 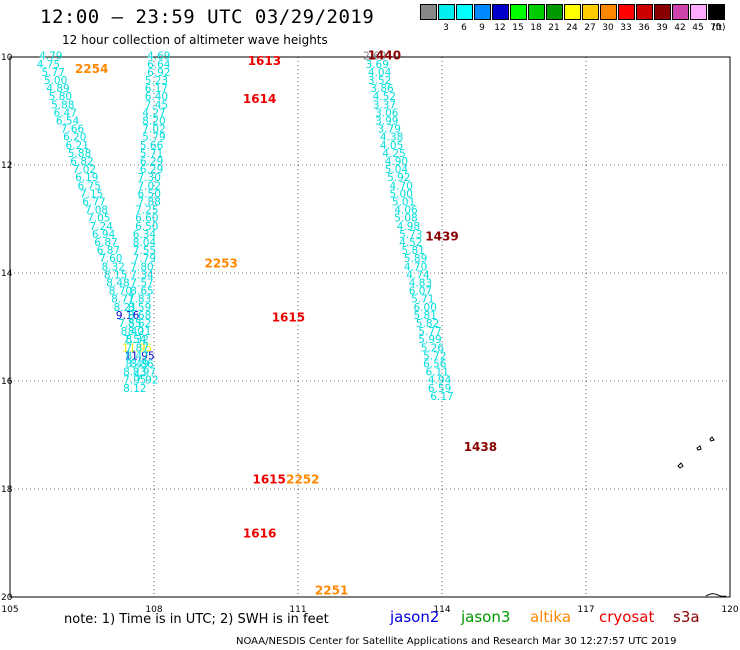 I want to click on wave-height-value: 6.50, so click(x=146, y=227).